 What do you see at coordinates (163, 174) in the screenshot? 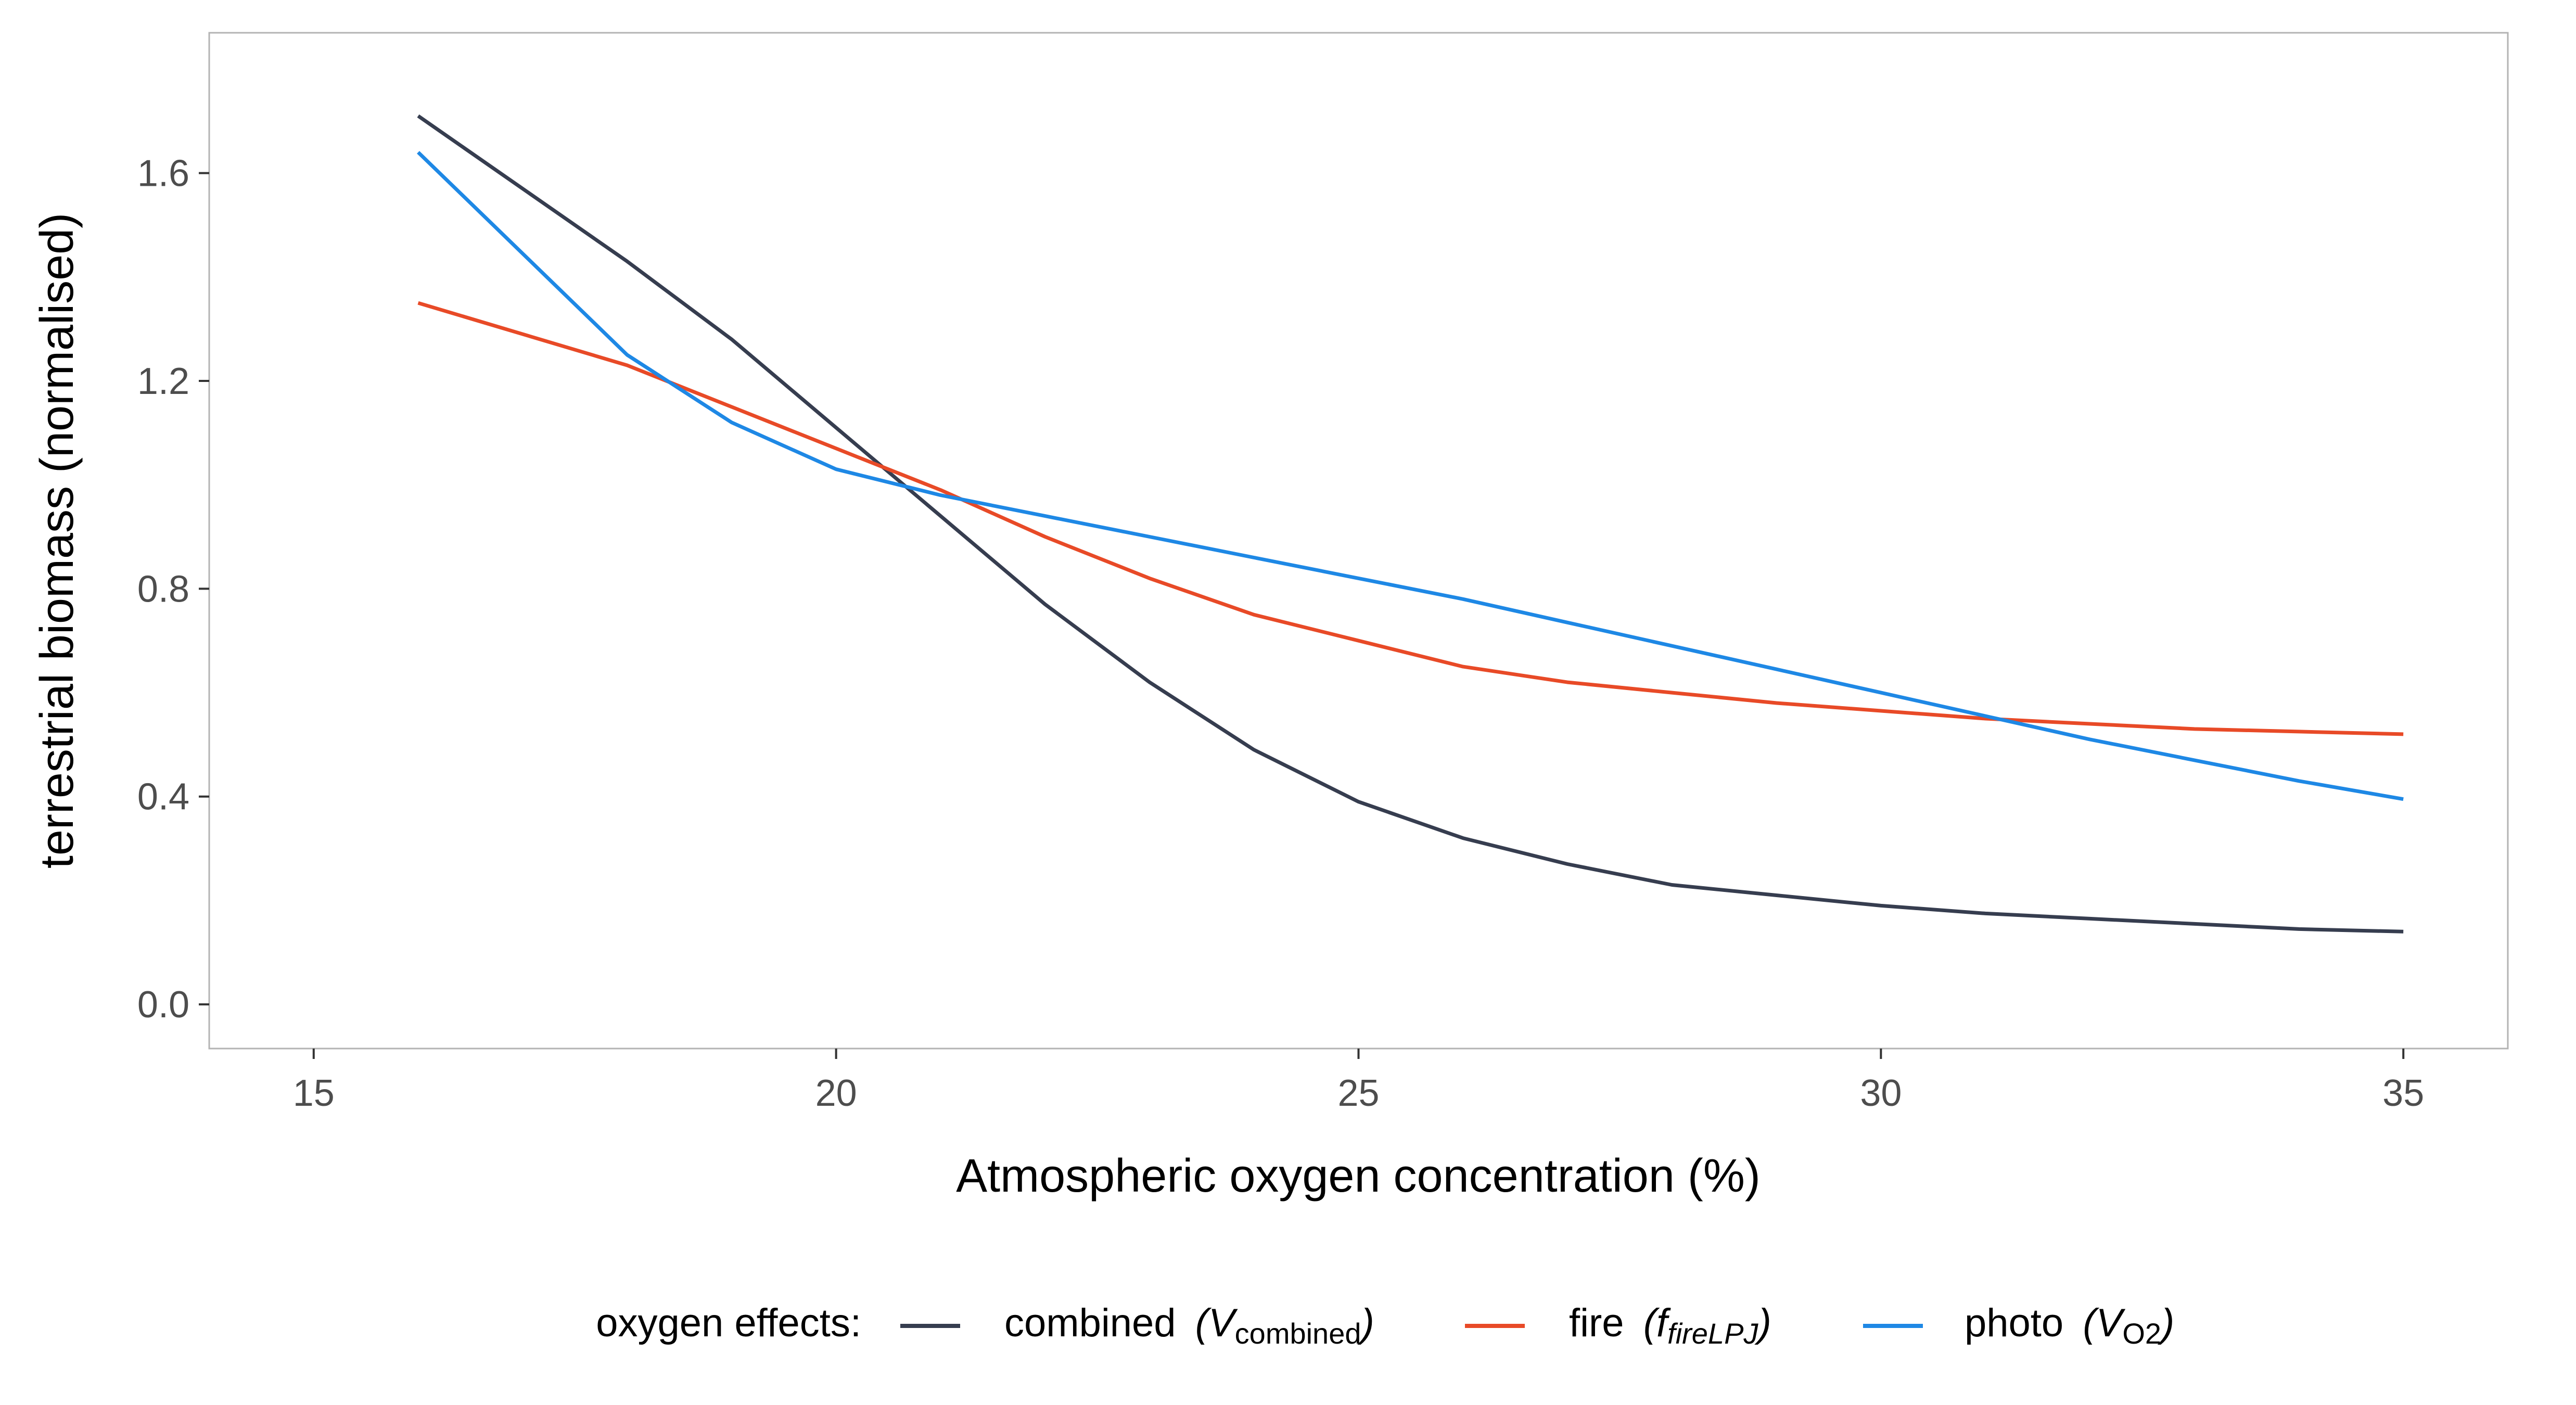
I see `y-tick-label: 1.6` at bounding box center [163, 174].